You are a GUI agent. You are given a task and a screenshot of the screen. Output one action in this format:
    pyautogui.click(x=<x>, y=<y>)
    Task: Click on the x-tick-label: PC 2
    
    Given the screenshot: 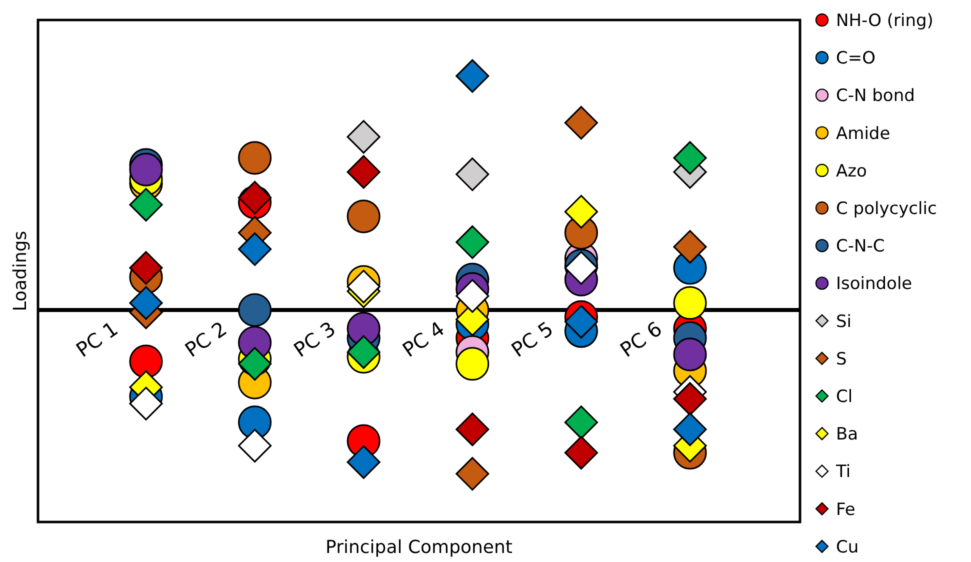 What is the action you would take?
    pyautogui.click(x=206, y=339)
    